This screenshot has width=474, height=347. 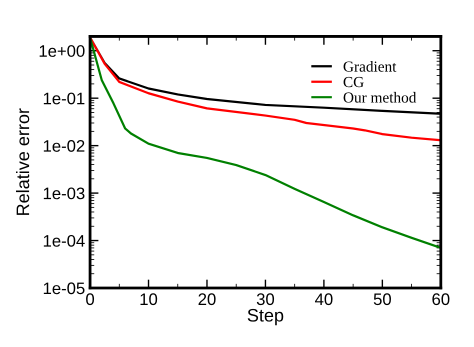 I want to click on x-tick-label: 10, so click(x=149, y=299).